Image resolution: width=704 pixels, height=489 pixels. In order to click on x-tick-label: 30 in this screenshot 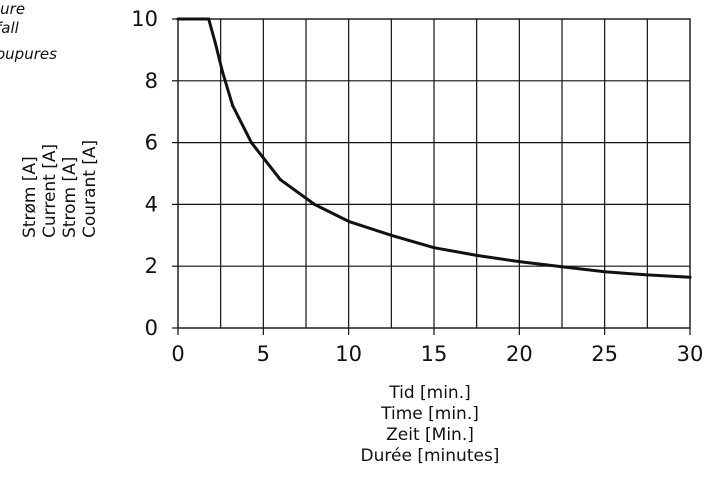, I will do `click(690, 354)`.